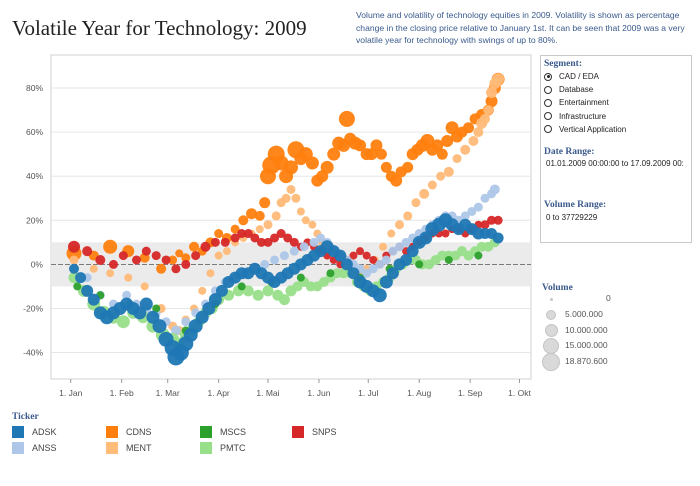  What do you see at coordinates (572, 217) in the screenshot?
I see `volume-range-value: 0 to 37729229` at bounding box center [572, 217].